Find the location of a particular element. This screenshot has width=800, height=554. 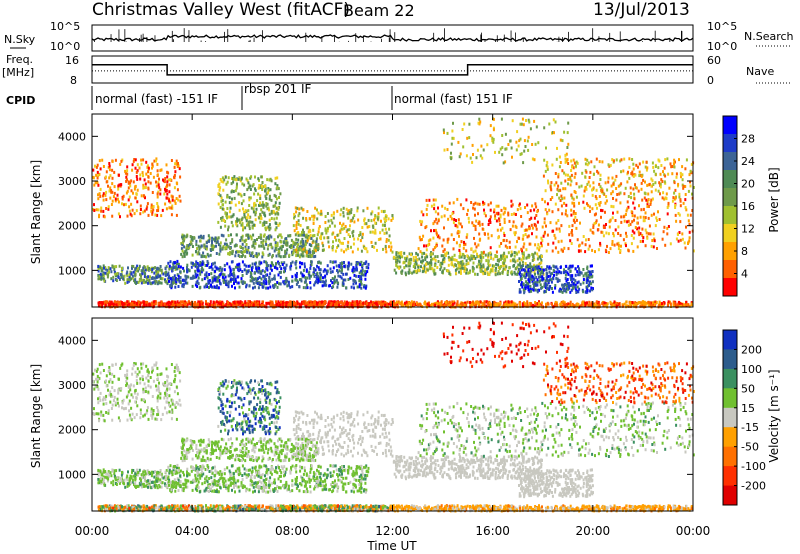

noise-sky-trace is located at coordinates (392, 38).